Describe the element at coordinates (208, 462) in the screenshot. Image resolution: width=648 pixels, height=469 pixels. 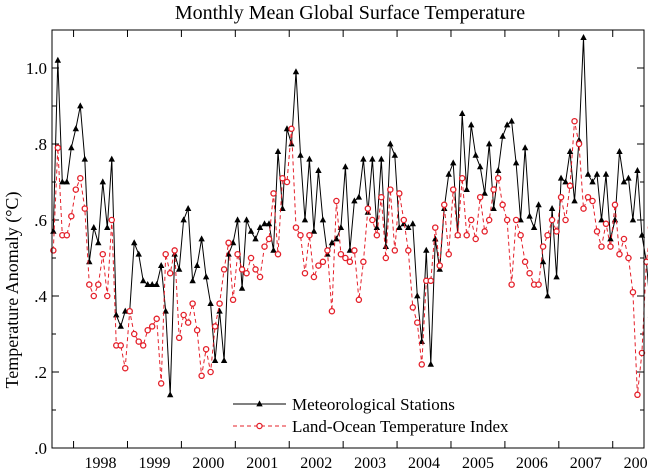
I see `x-tick-label: 2000` at that location.